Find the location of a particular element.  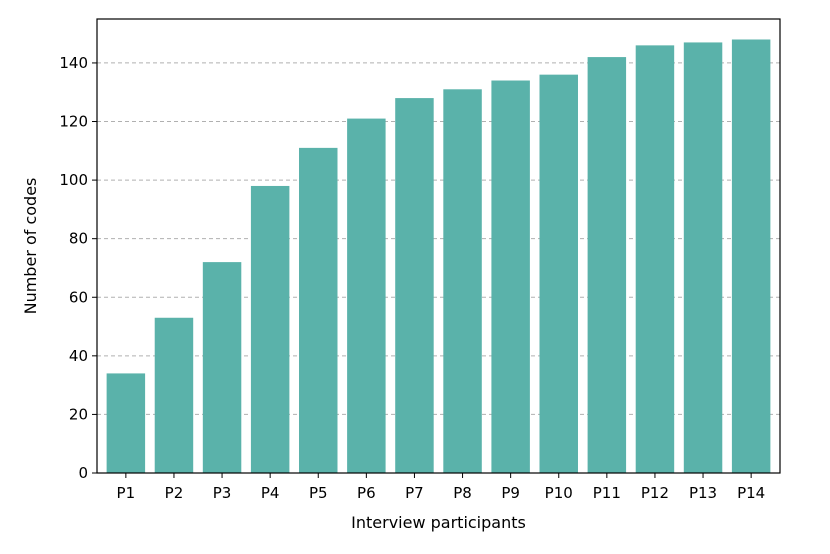

y-tick-label: 40 is located at coordinates (78, 356).